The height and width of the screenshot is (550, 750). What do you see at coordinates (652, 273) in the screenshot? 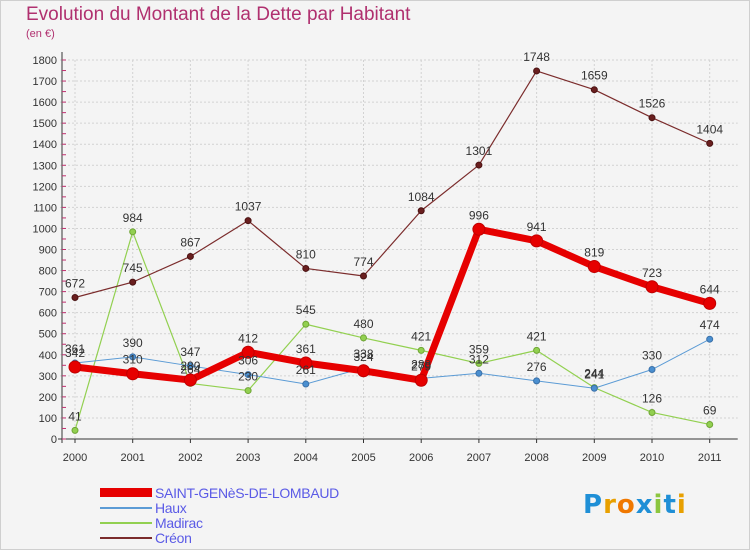
I see `data-label: 723` at bounding box center [652, 273].